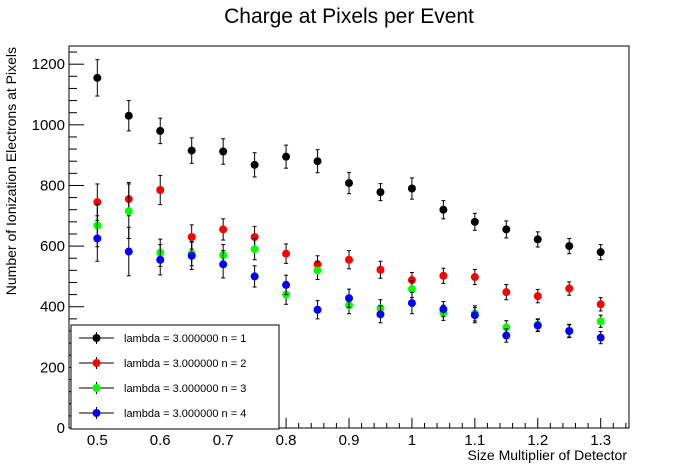 The image size is (698, 476). I want to click on x-tick-label: 1, so click(412, 440).